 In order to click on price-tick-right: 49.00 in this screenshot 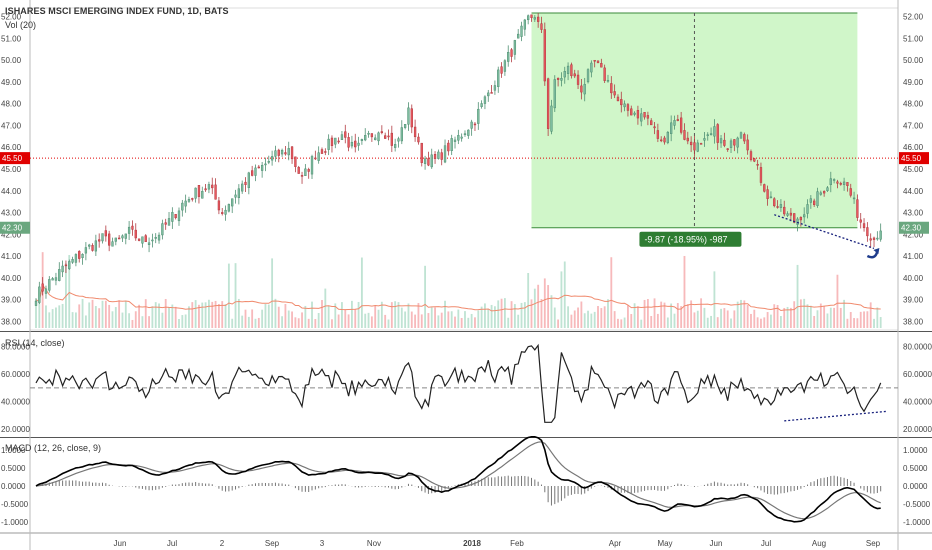, I will do `click(913, 82)`.